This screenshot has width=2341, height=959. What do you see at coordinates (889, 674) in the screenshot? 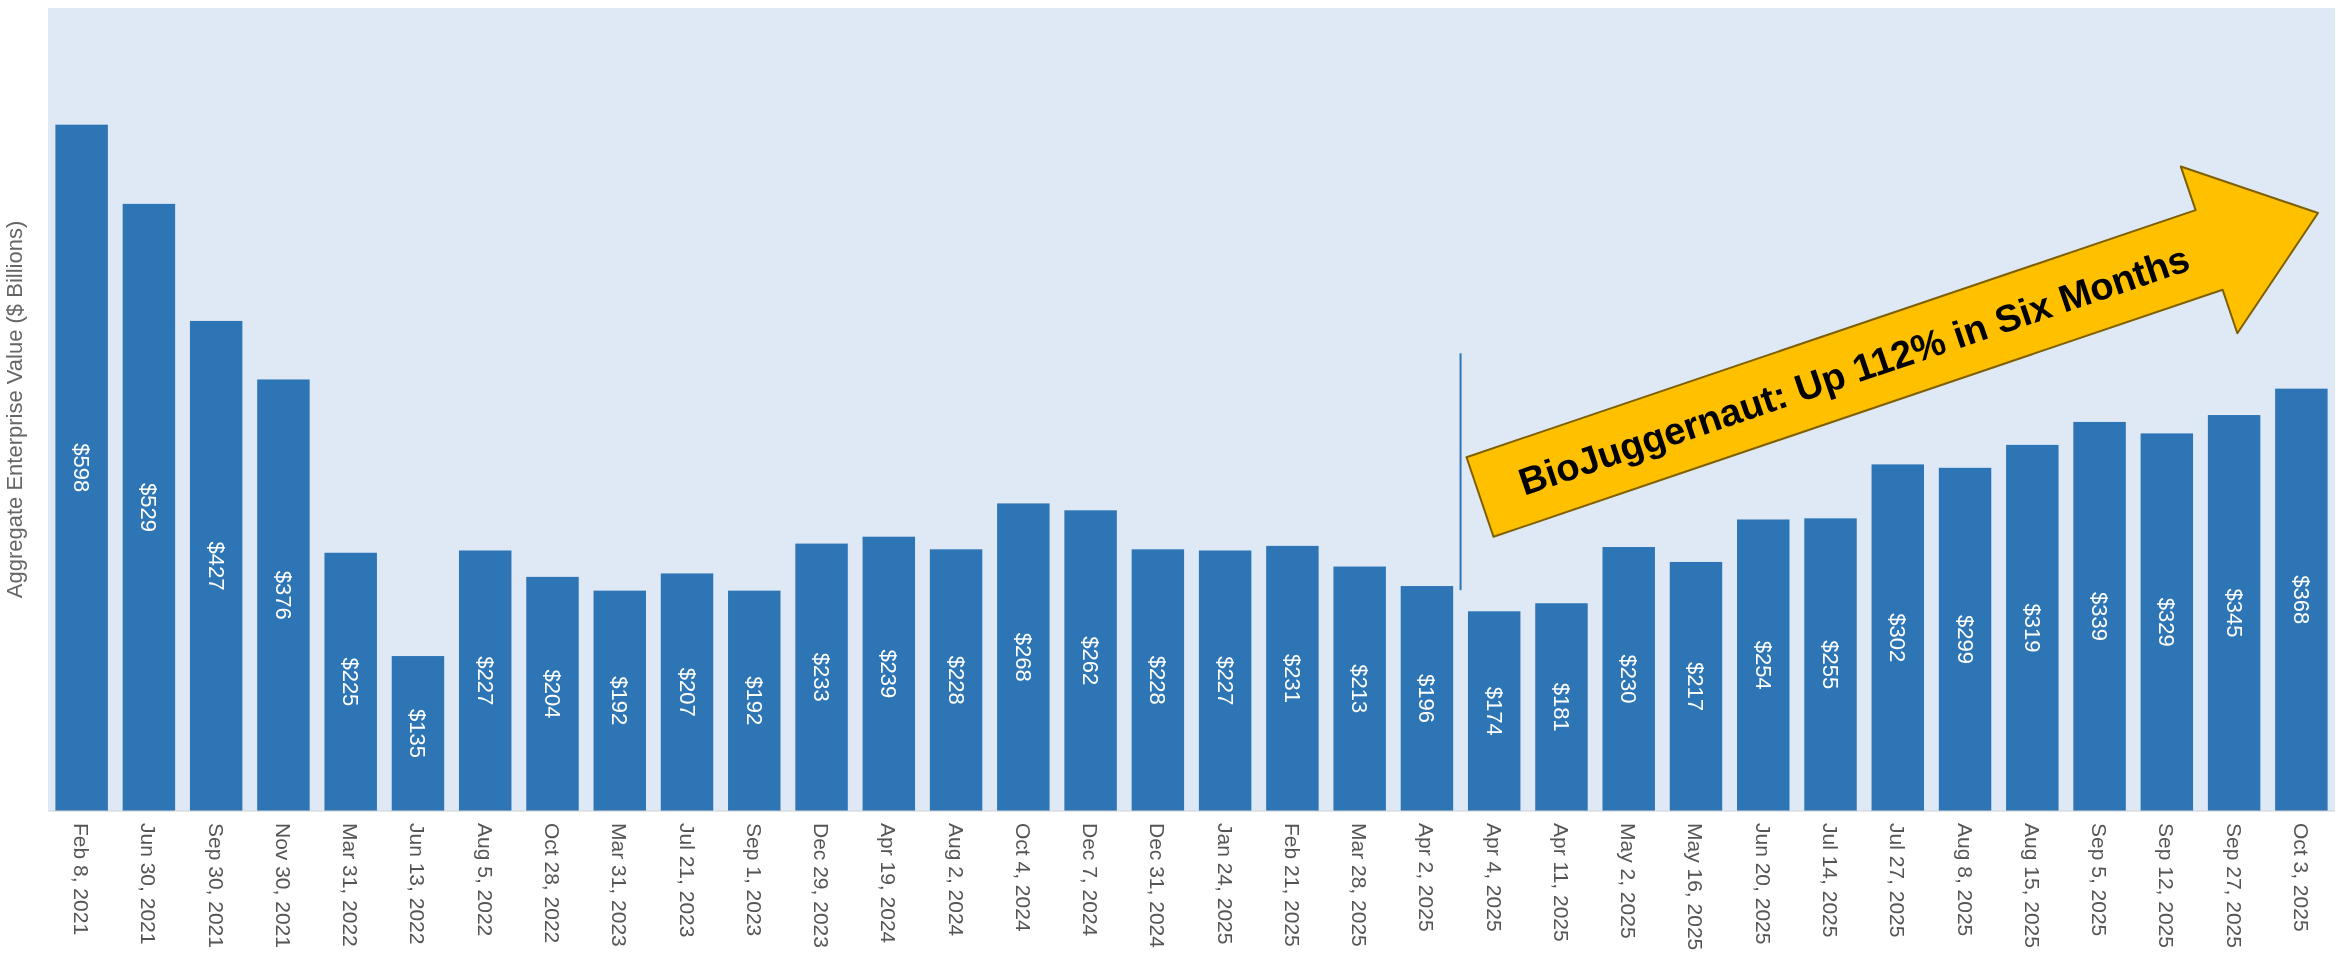
I see `data-label: $239` at bounding box center [889, 674].